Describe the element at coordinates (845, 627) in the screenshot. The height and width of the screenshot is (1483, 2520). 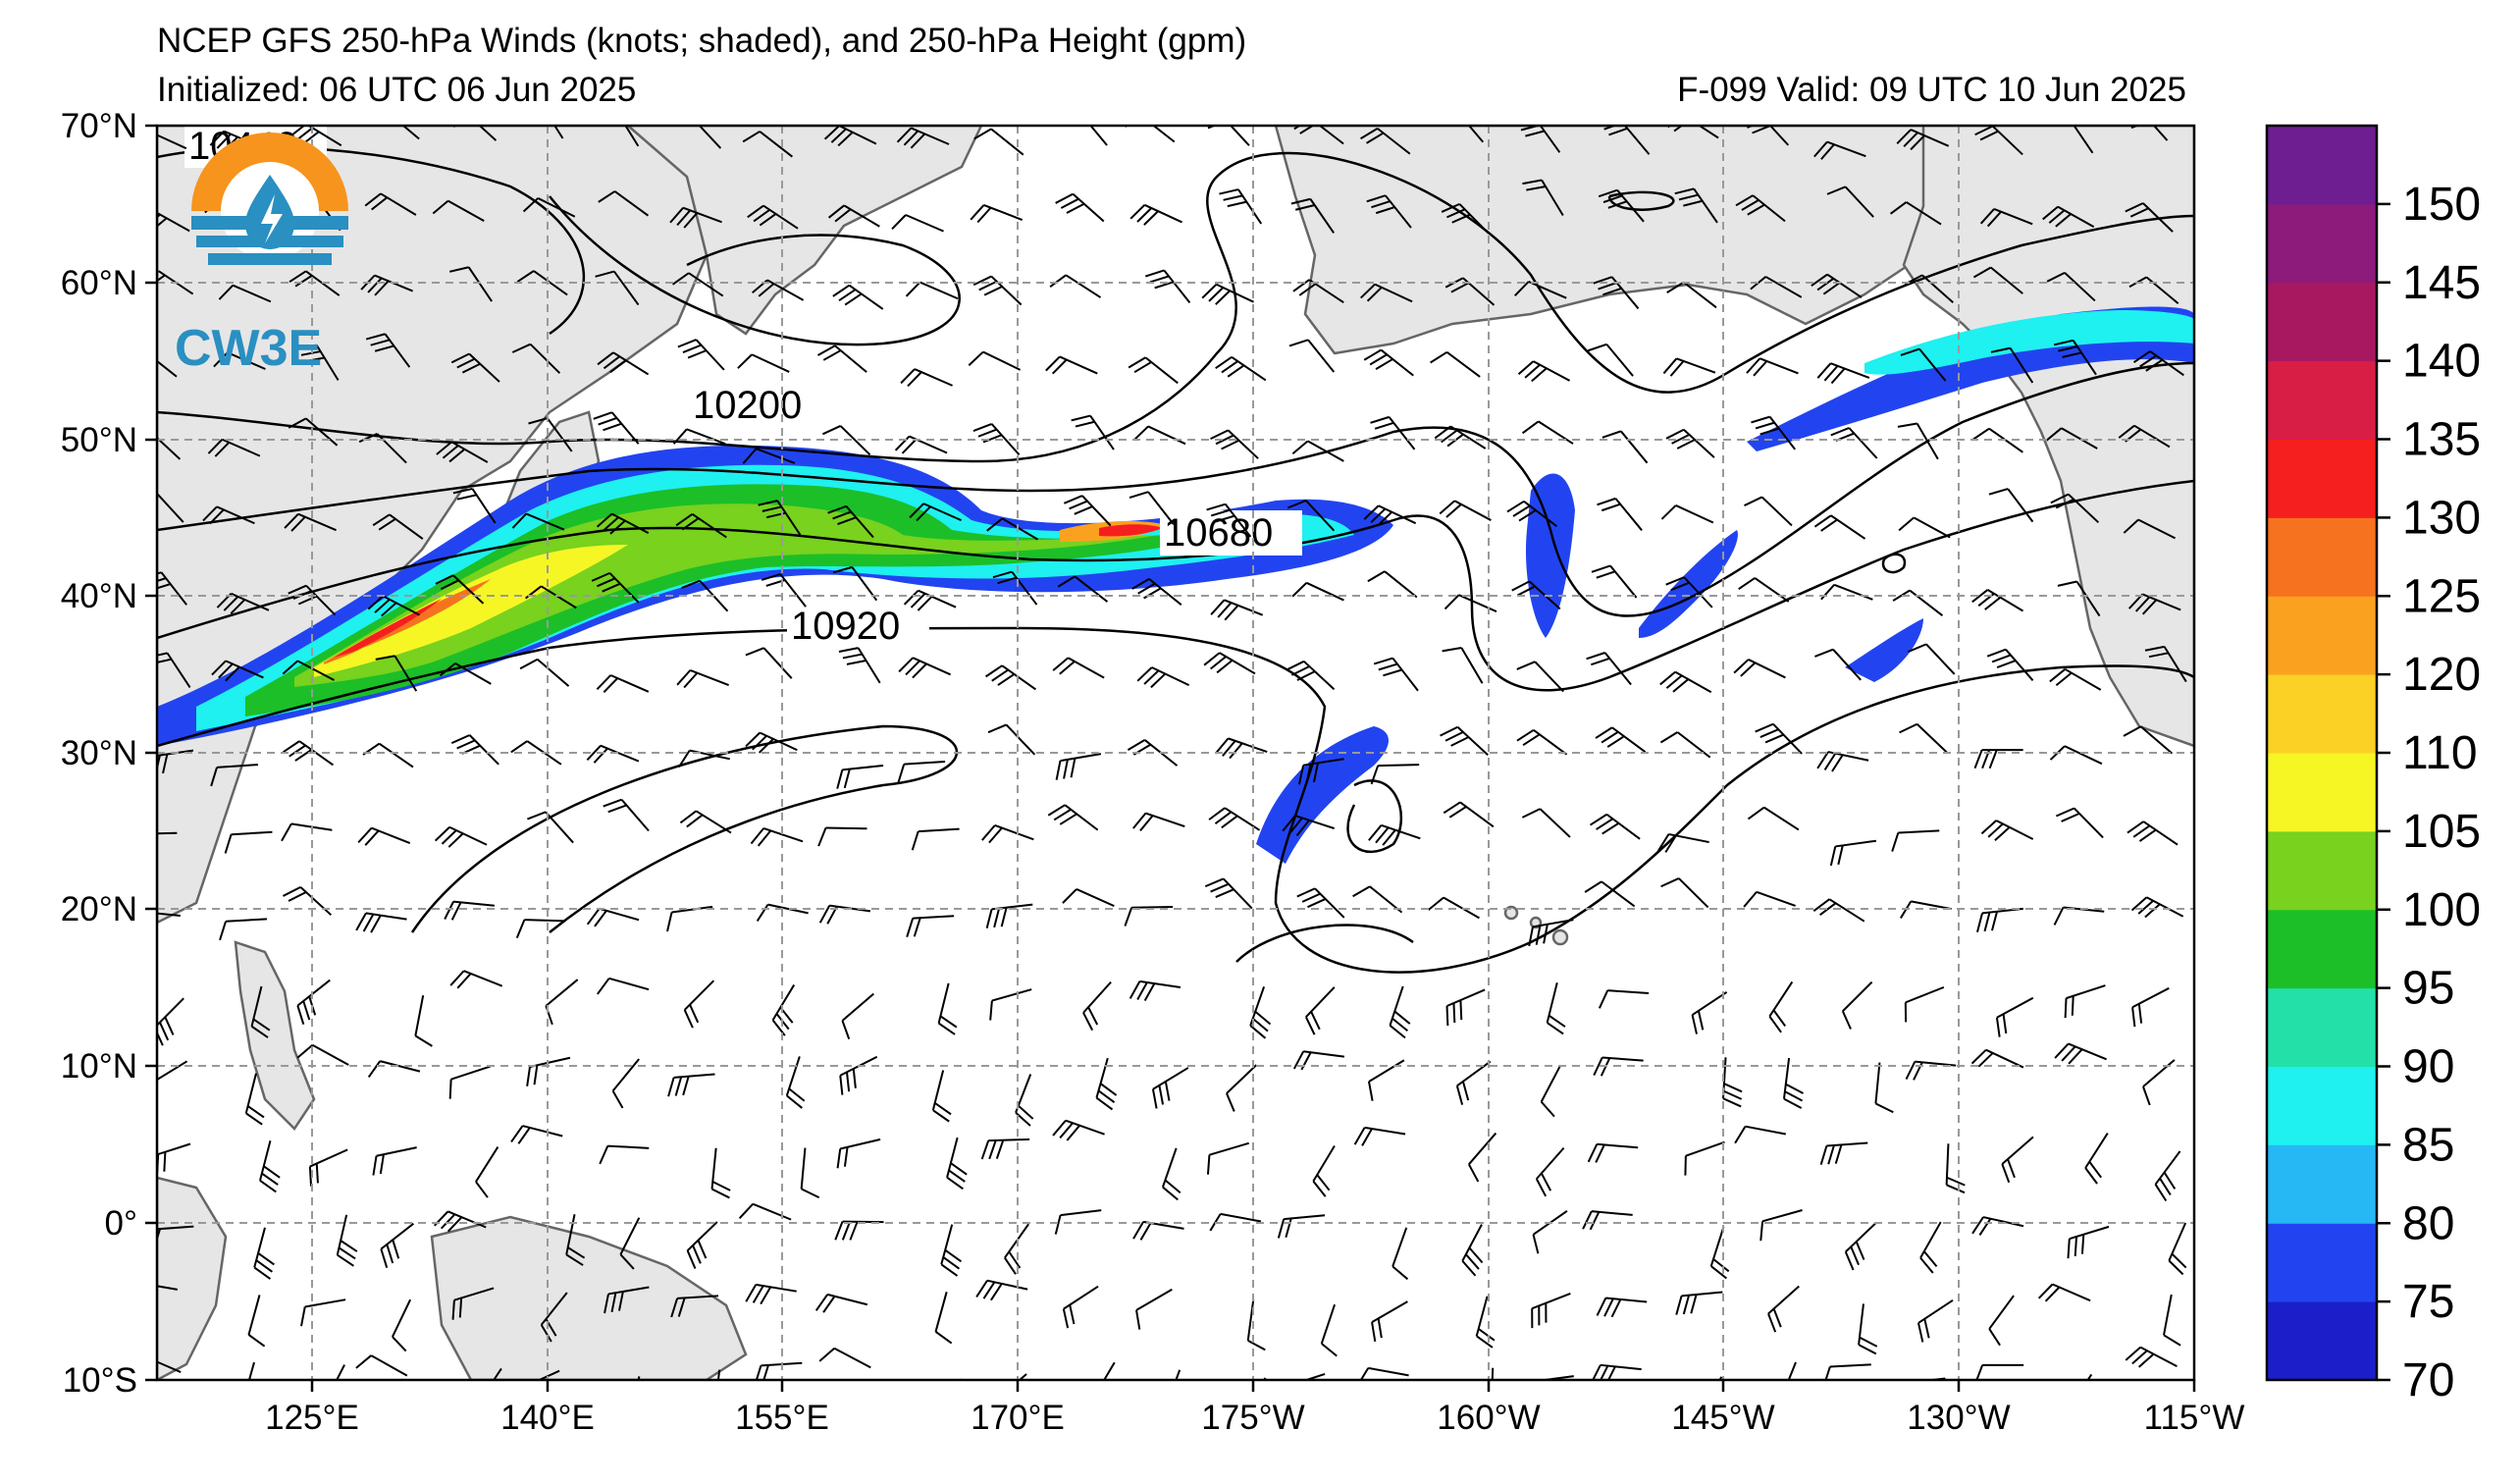
I see `contour-label-10920: 10920` at that location.